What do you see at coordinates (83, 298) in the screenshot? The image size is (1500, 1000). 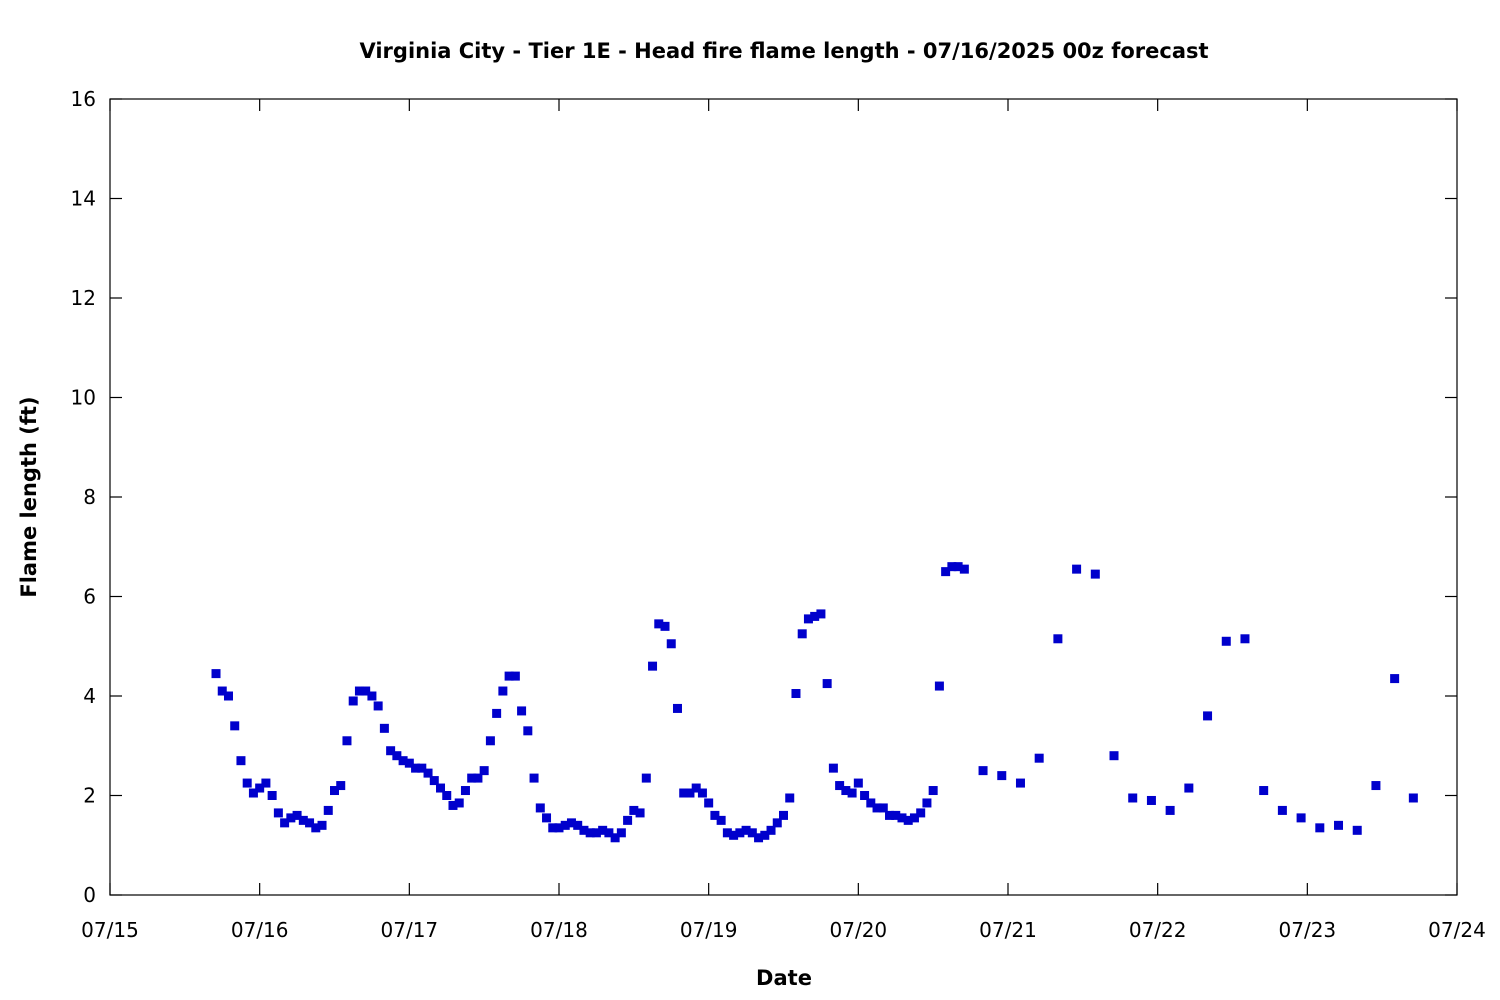 I see `y-tick-label: 12` at bounding box center [83, 298].